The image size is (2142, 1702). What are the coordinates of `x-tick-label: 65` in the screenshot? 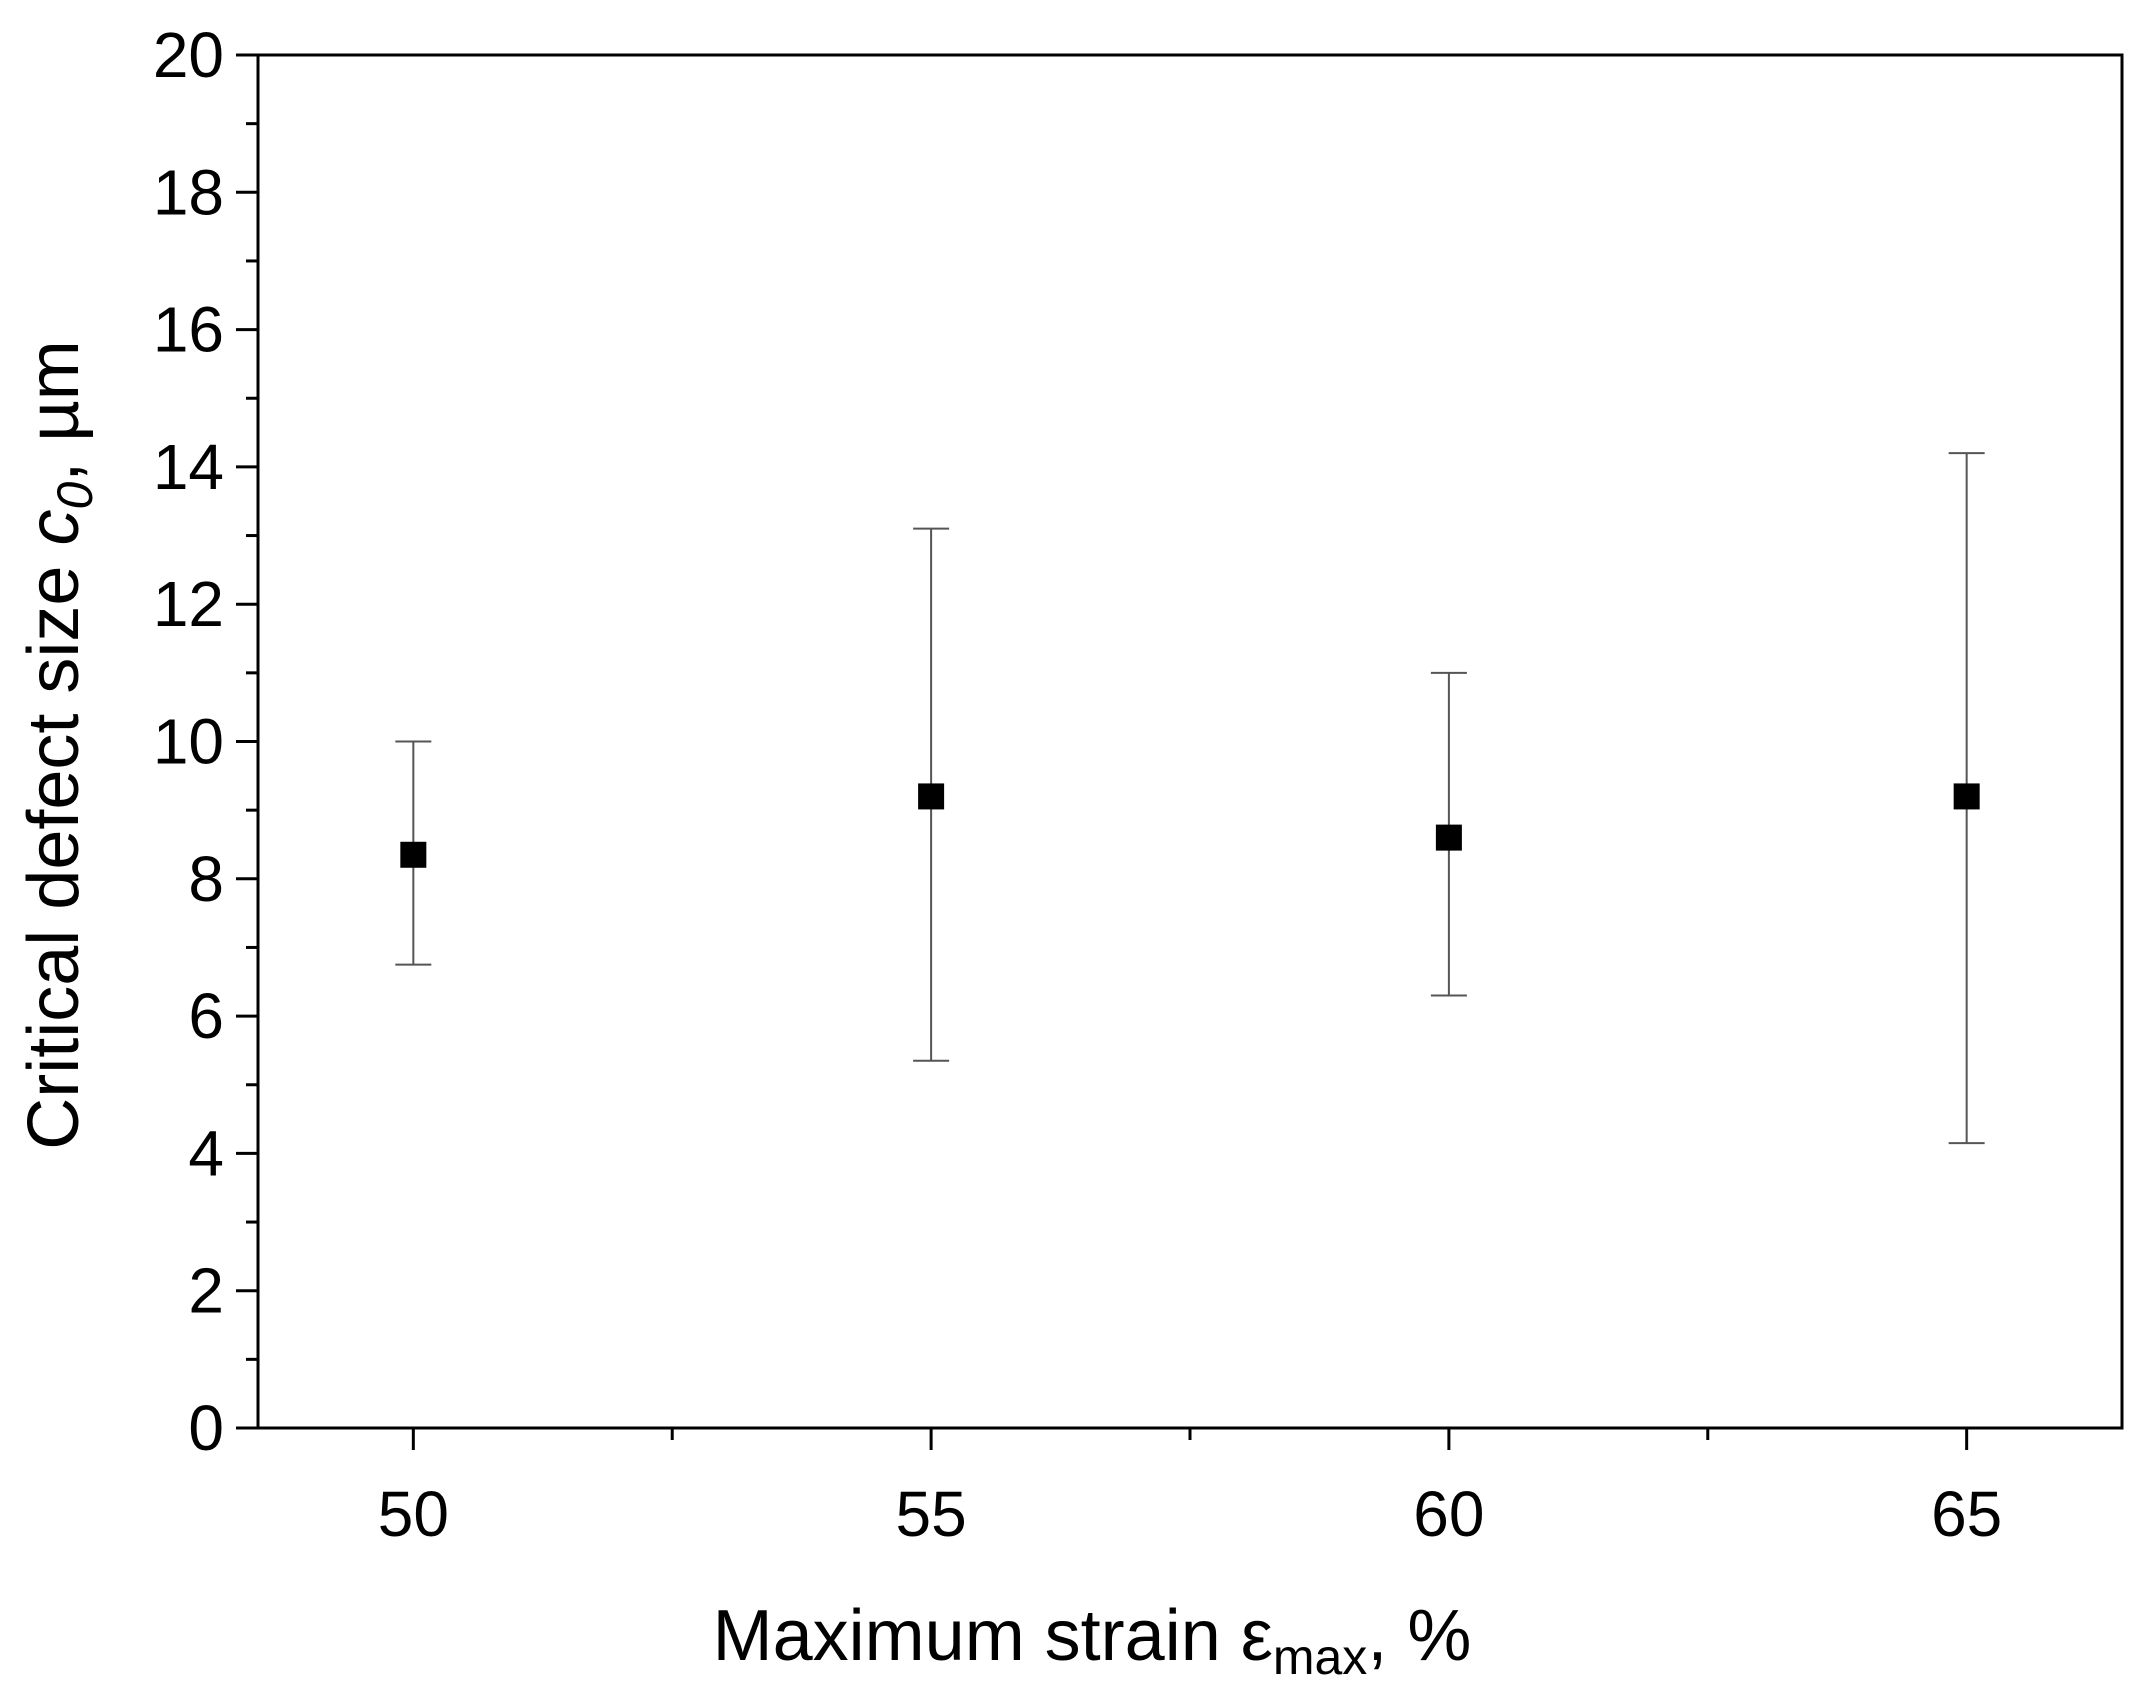 It's located at (1966, 1514).